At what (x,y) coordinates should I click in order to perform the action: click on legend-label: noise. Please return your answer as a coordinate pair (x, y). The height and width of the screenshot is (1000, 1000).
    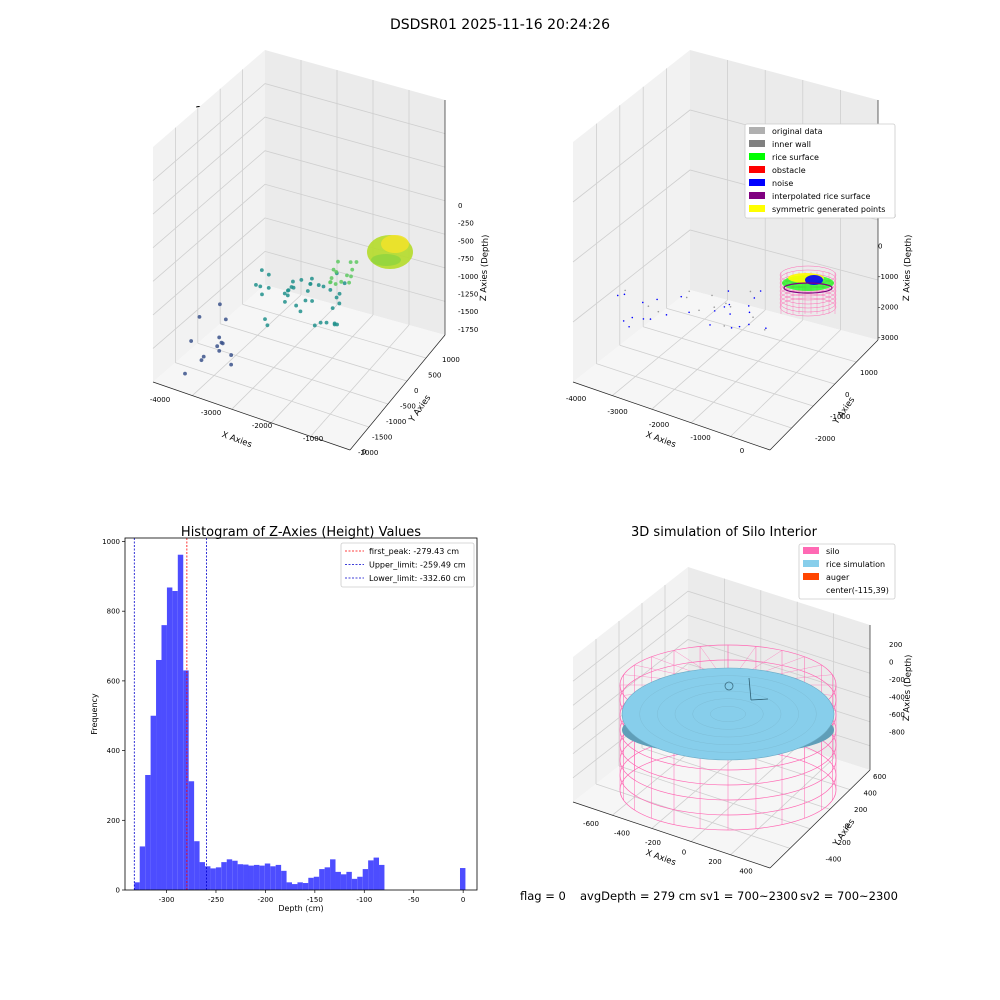
    Looking at the image, I should click on (782, 183).